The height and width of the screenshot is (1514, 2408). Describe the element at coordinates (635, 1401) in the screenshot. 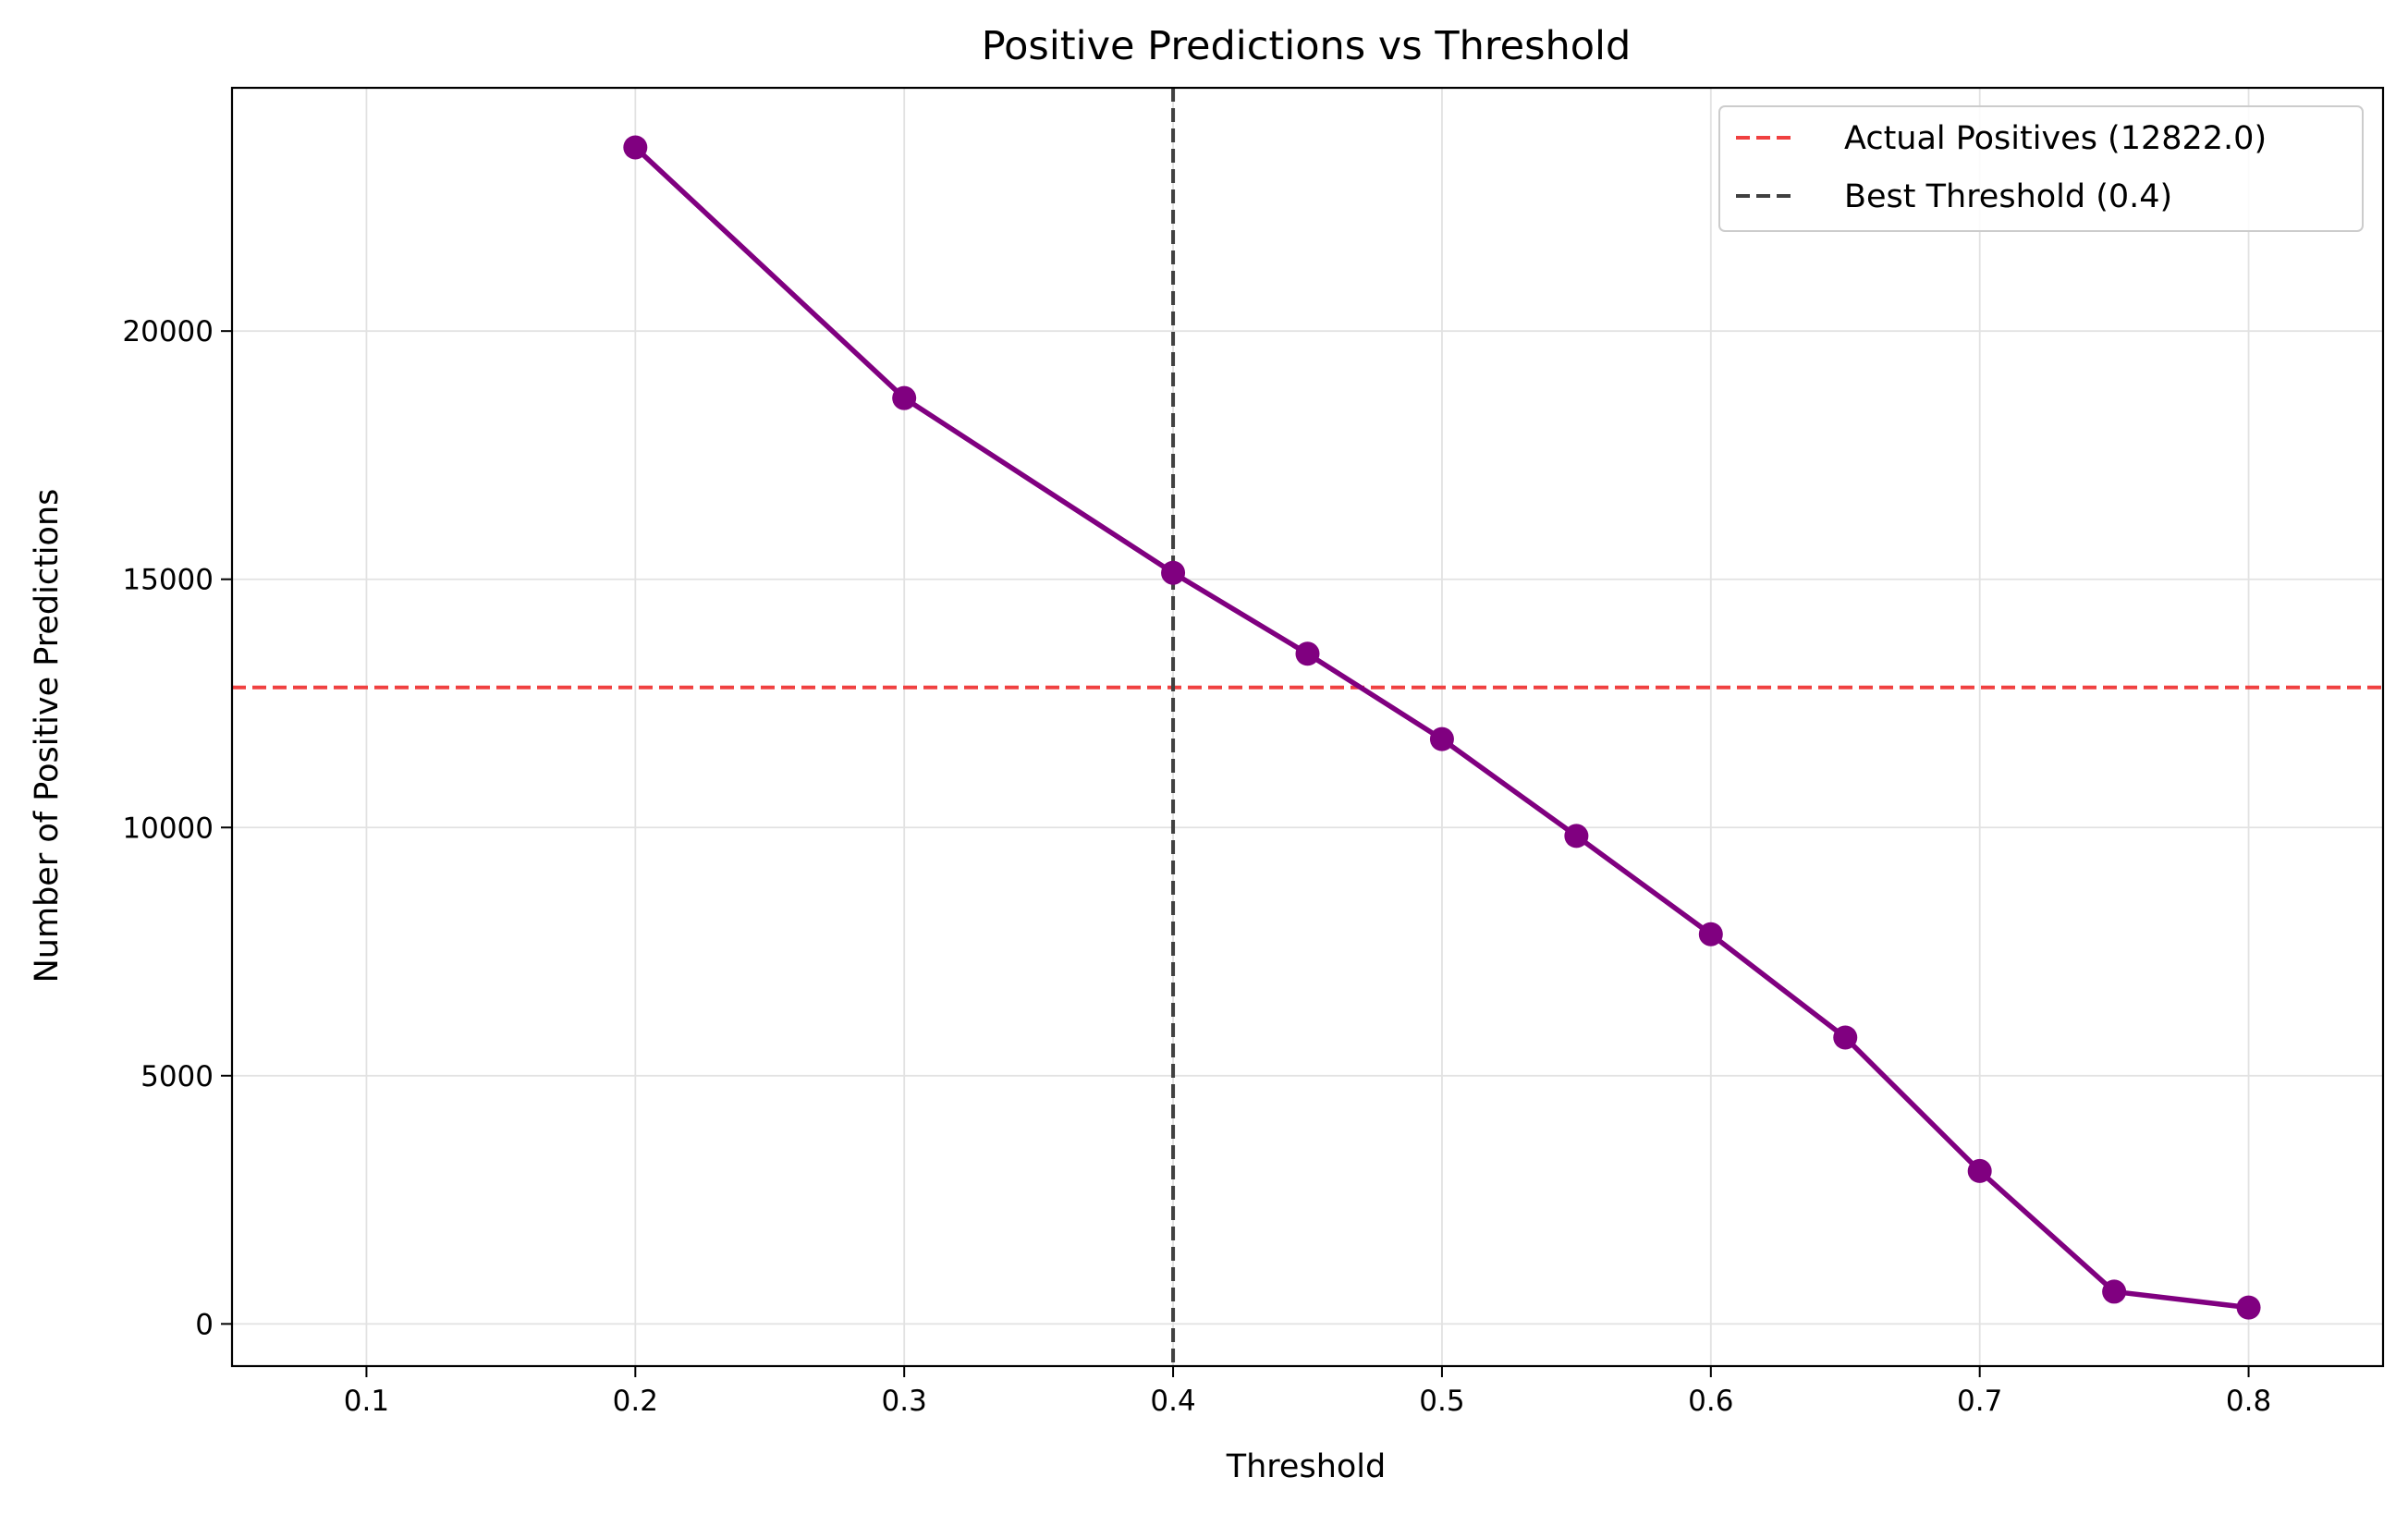

I see `x-tick-label: 0.2` at that location.